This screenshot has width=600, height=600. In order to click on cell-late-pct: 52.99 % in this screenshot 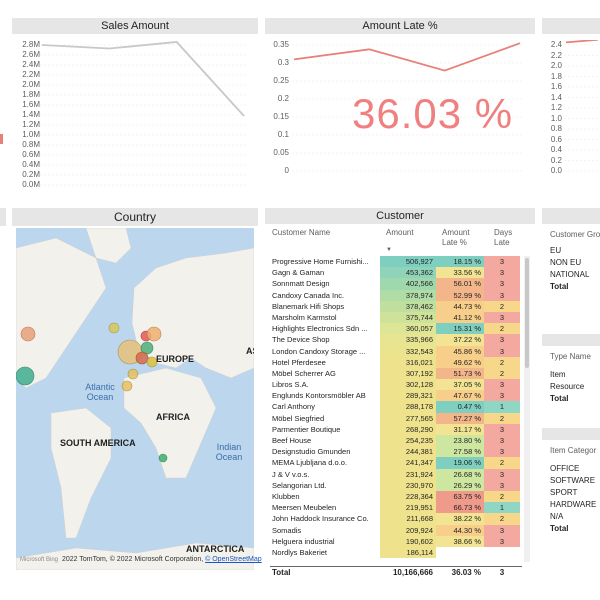, I will do `click(460, 295)`.